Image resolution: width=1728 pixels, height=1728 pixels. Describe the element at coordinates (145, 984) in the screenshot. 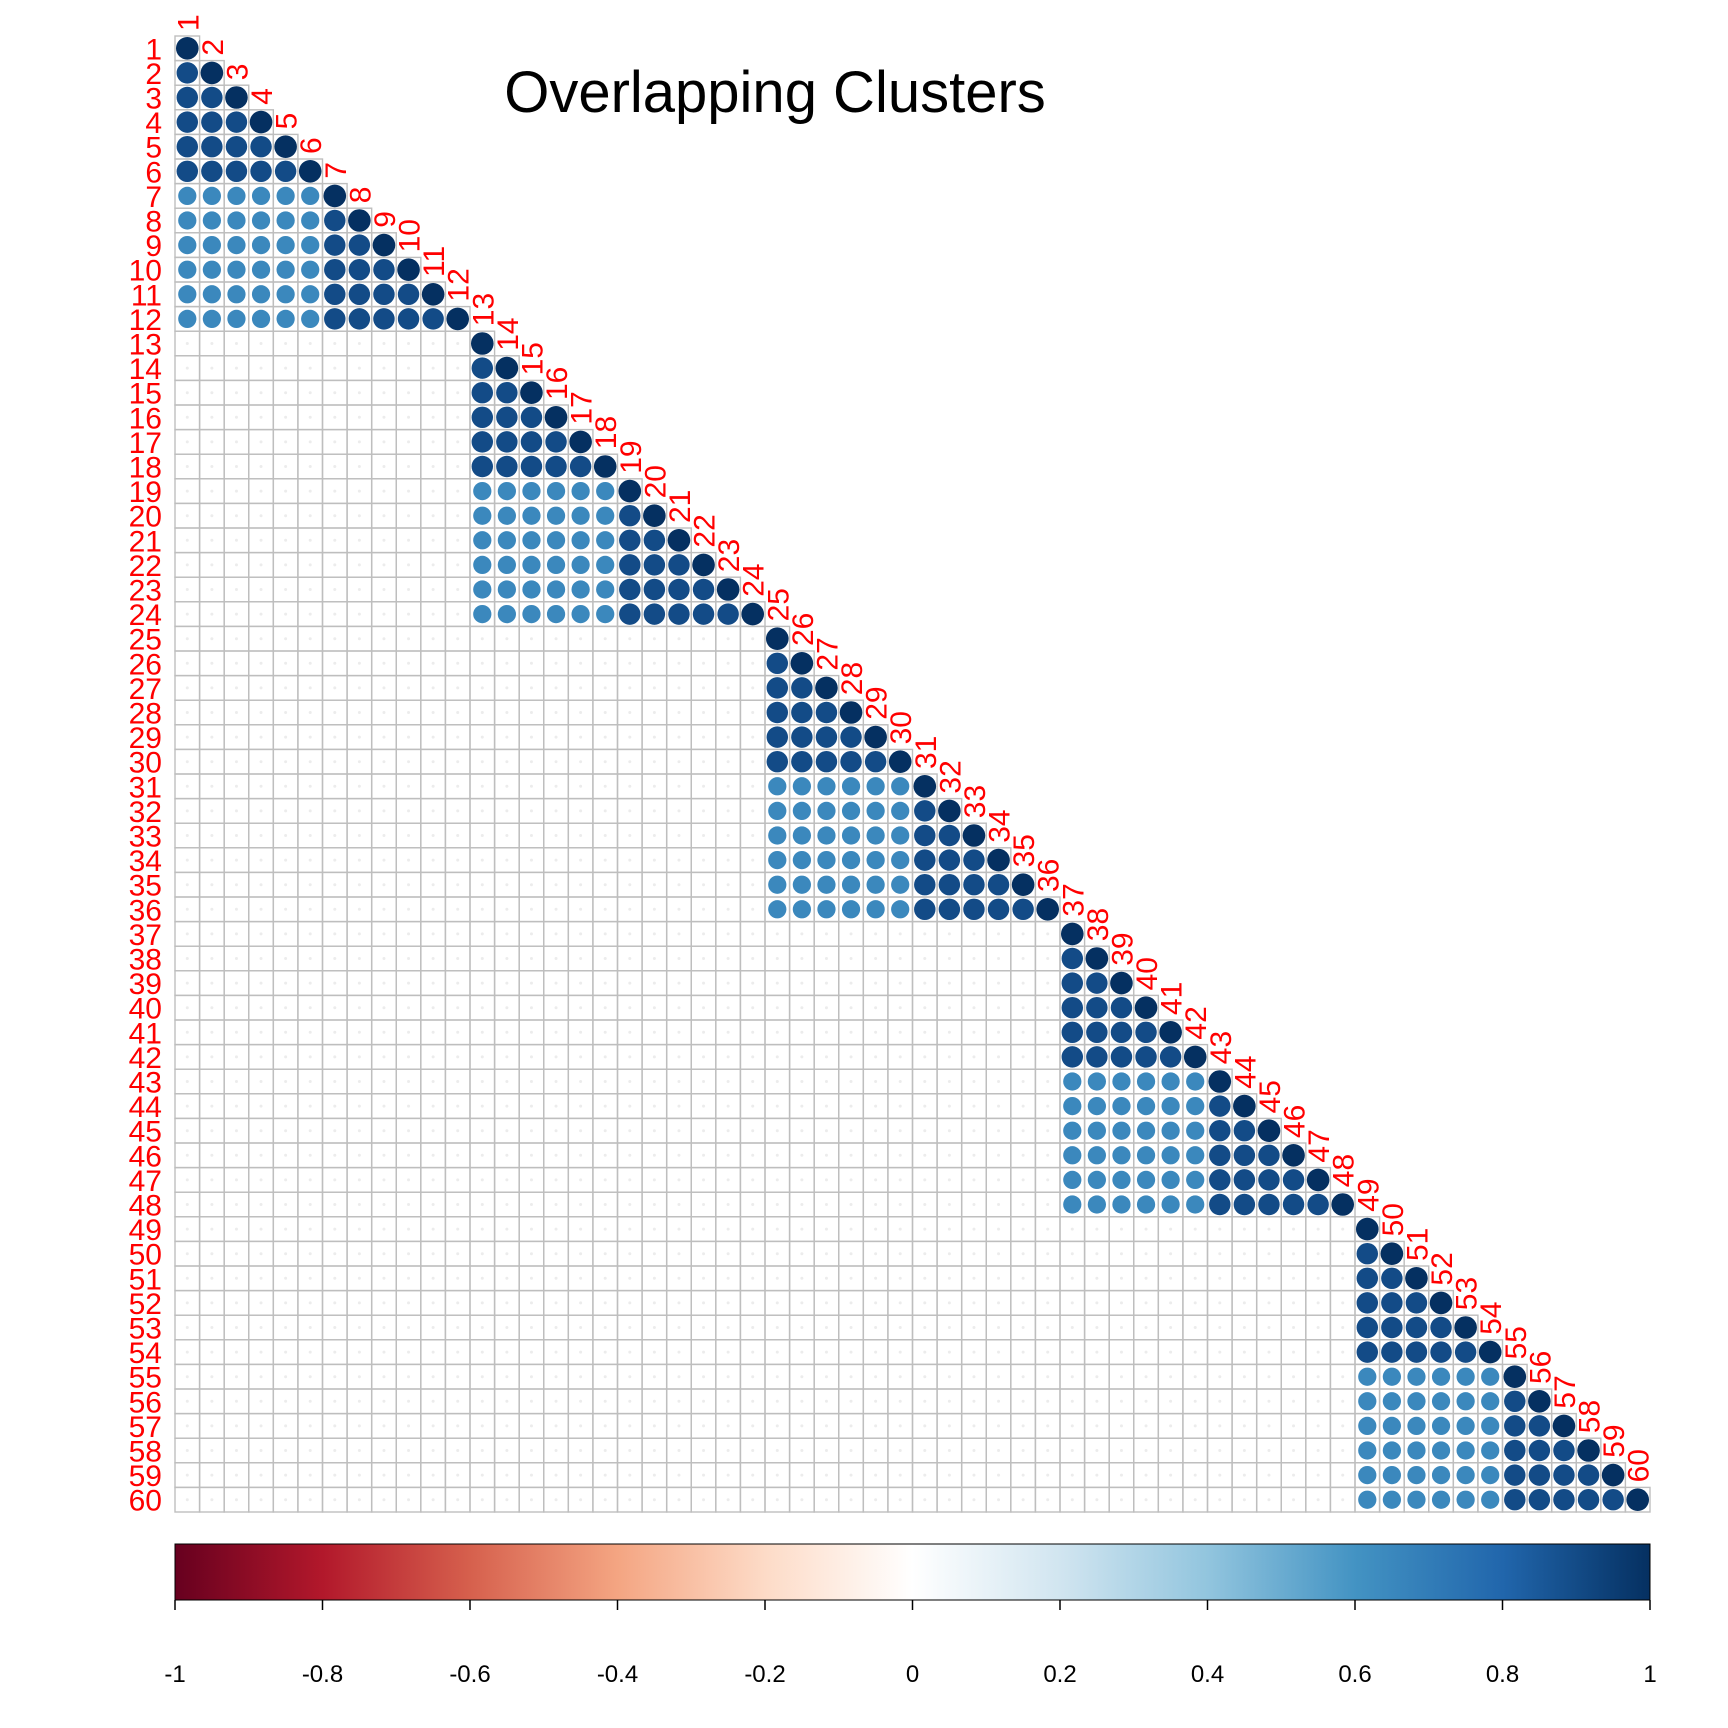

I see `row-label: 39` at that location.